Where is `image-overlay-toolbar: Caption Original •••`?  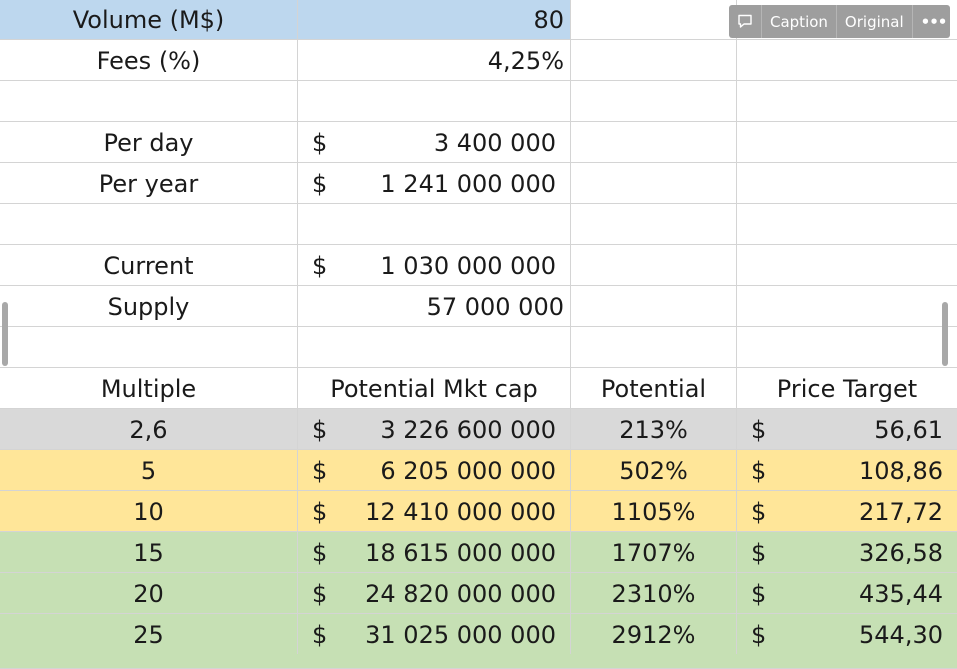
image-overlay-toolbar: Caption Original ••• is located at coordinates (839, 21).